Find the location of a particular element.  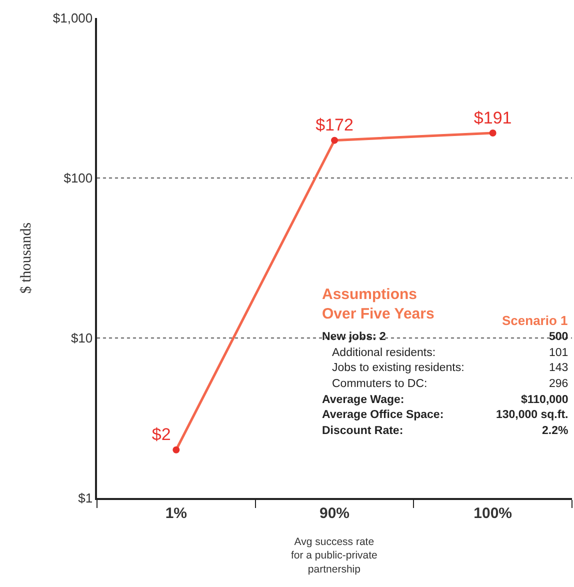

annotation: $110,000 is located at coordinates (544, 400).